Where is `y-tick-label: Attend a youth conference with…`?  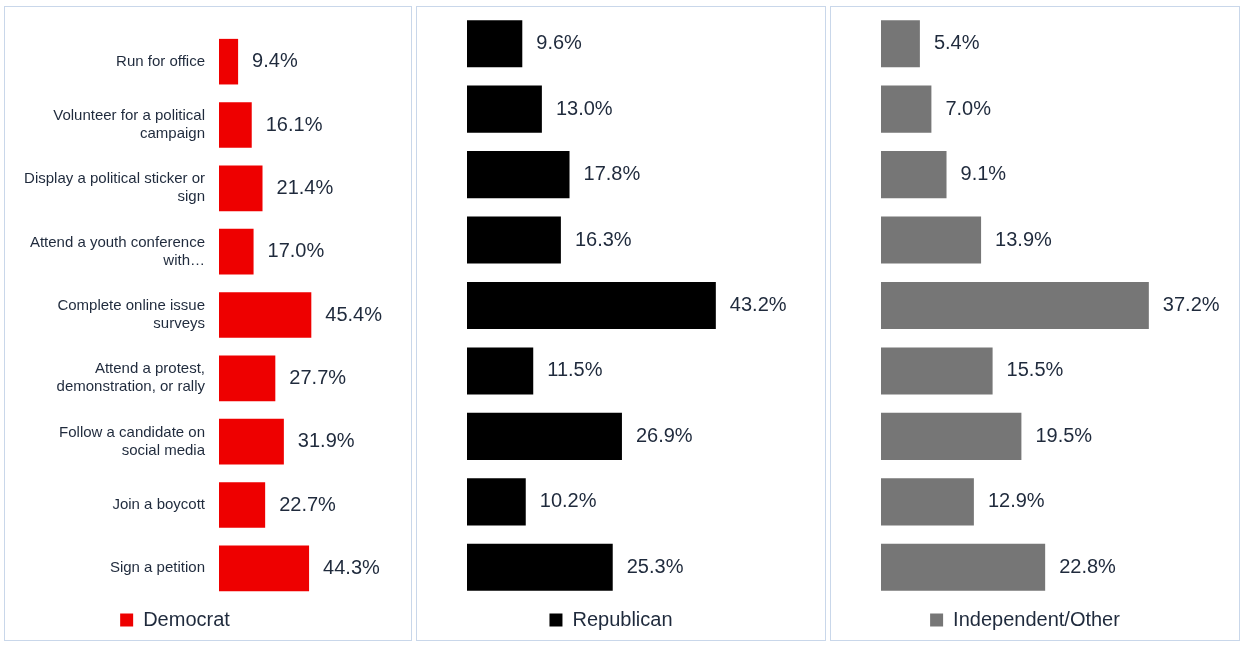 y-tick-label: Attend a youth conference with… is located at coordinates (117, 250).